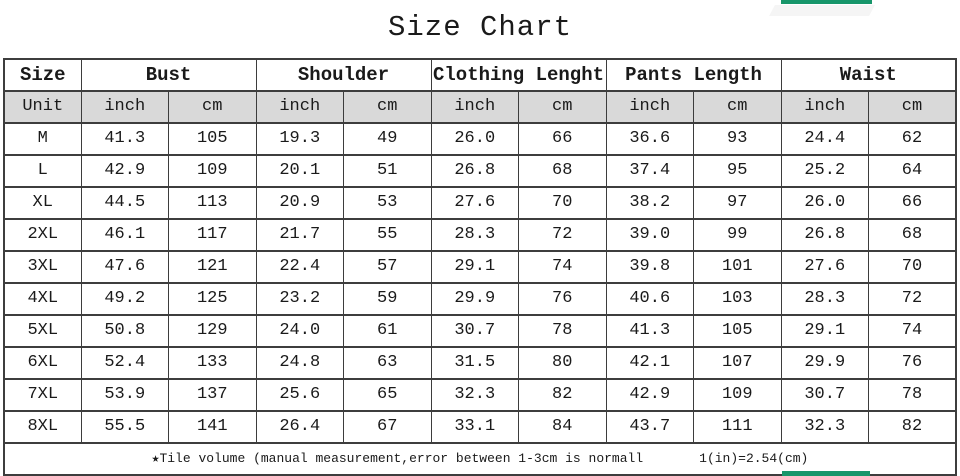 This screenshot has height=476, width=960. I want to click on value-cell: 33.1, so click(474, 427).